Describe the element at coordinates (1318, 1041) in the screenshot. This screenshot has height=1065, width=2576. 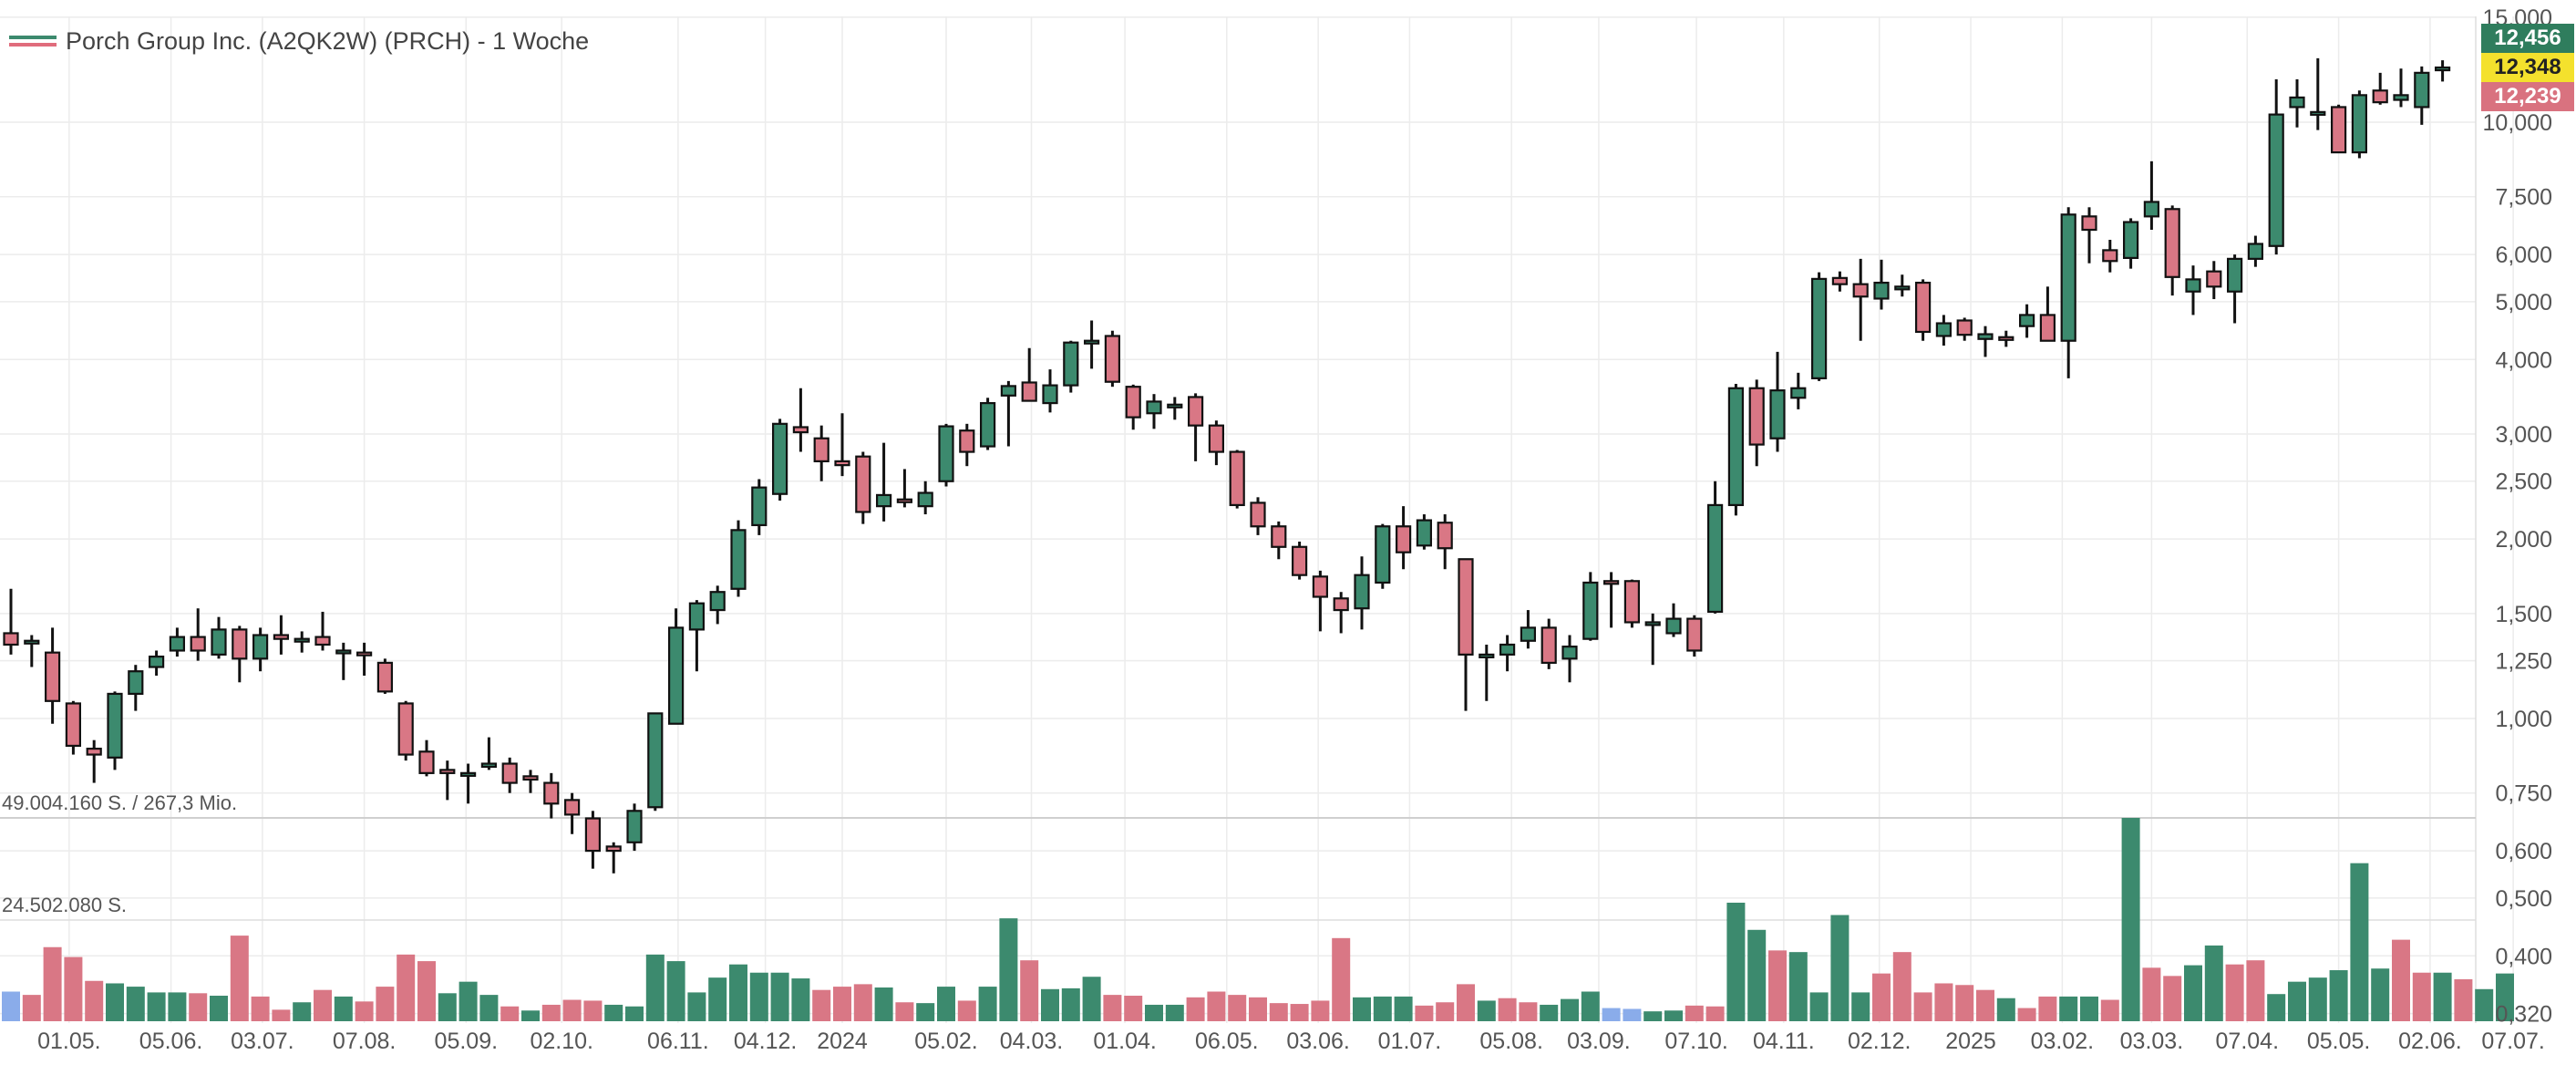
I see `x-axis-tick-label: 03.06.` at that location.